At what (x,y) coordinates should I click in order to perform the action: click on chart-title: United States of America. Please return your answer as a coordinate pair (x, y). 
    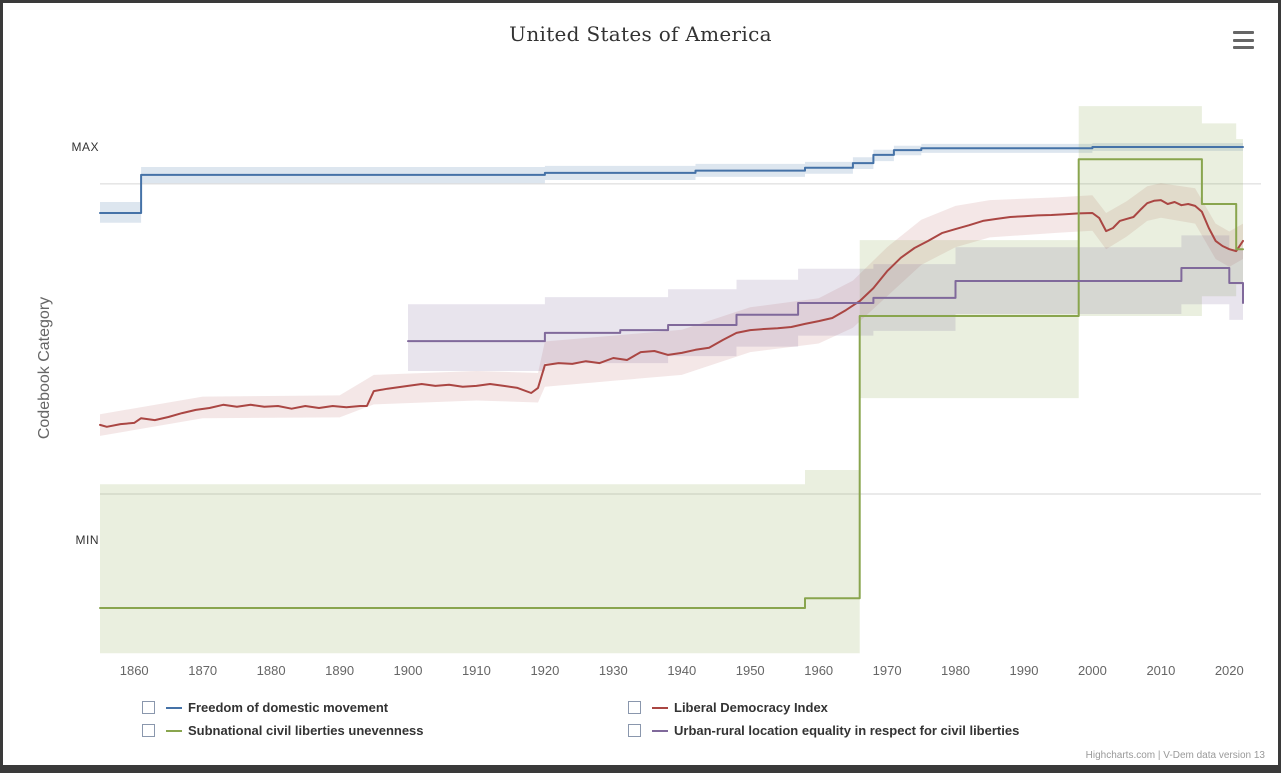
    Looking at the image, I should click on (640, 34).